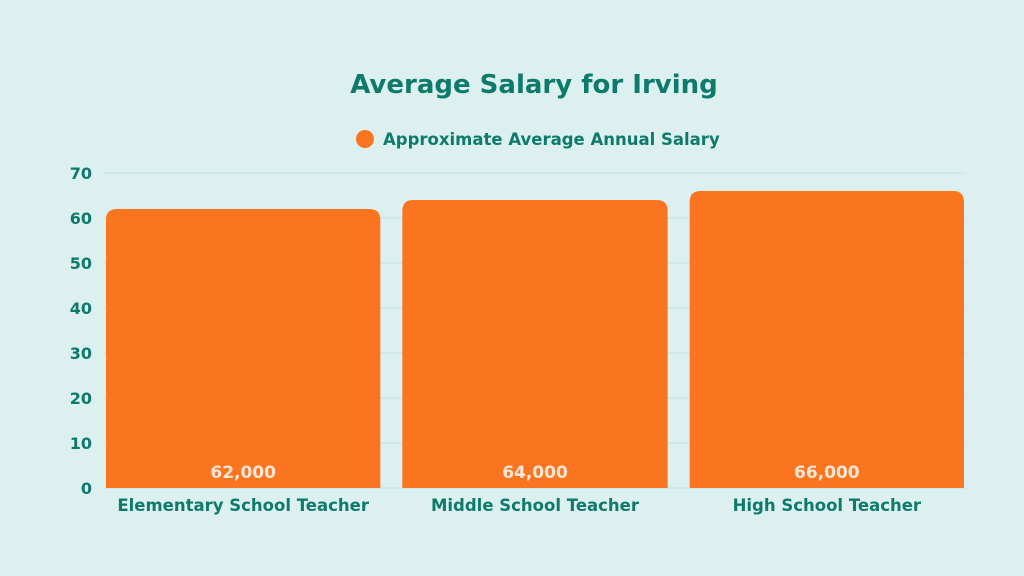 This screenshot has height=576, width=1024. Describe the element at coordinates (81, 331) in the screenshot. I see `y-axis-ticks: 0 10 20 30 40 50 60 70` at that location.